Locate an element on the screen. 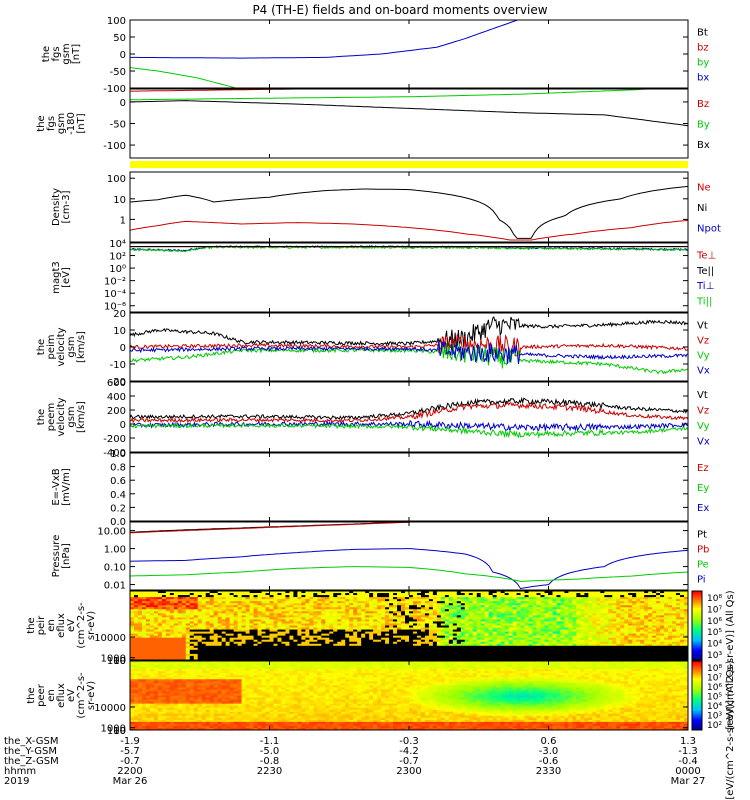 Image resolution: width=750 pixels, height=800 pixels. legend-entry: Vz is located at coordinates (703, 410).